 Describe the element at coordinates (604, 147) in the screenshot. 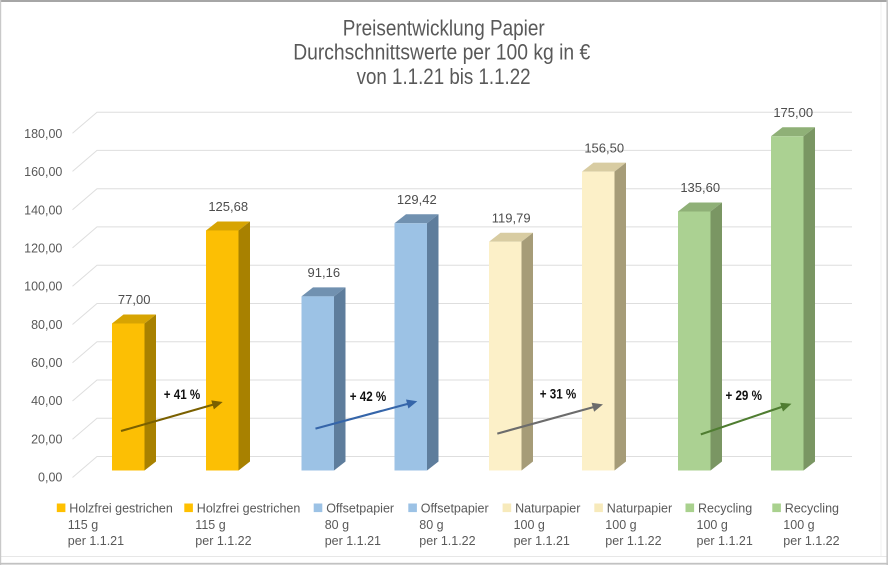

I see `svg-text: 156,50` at that location.